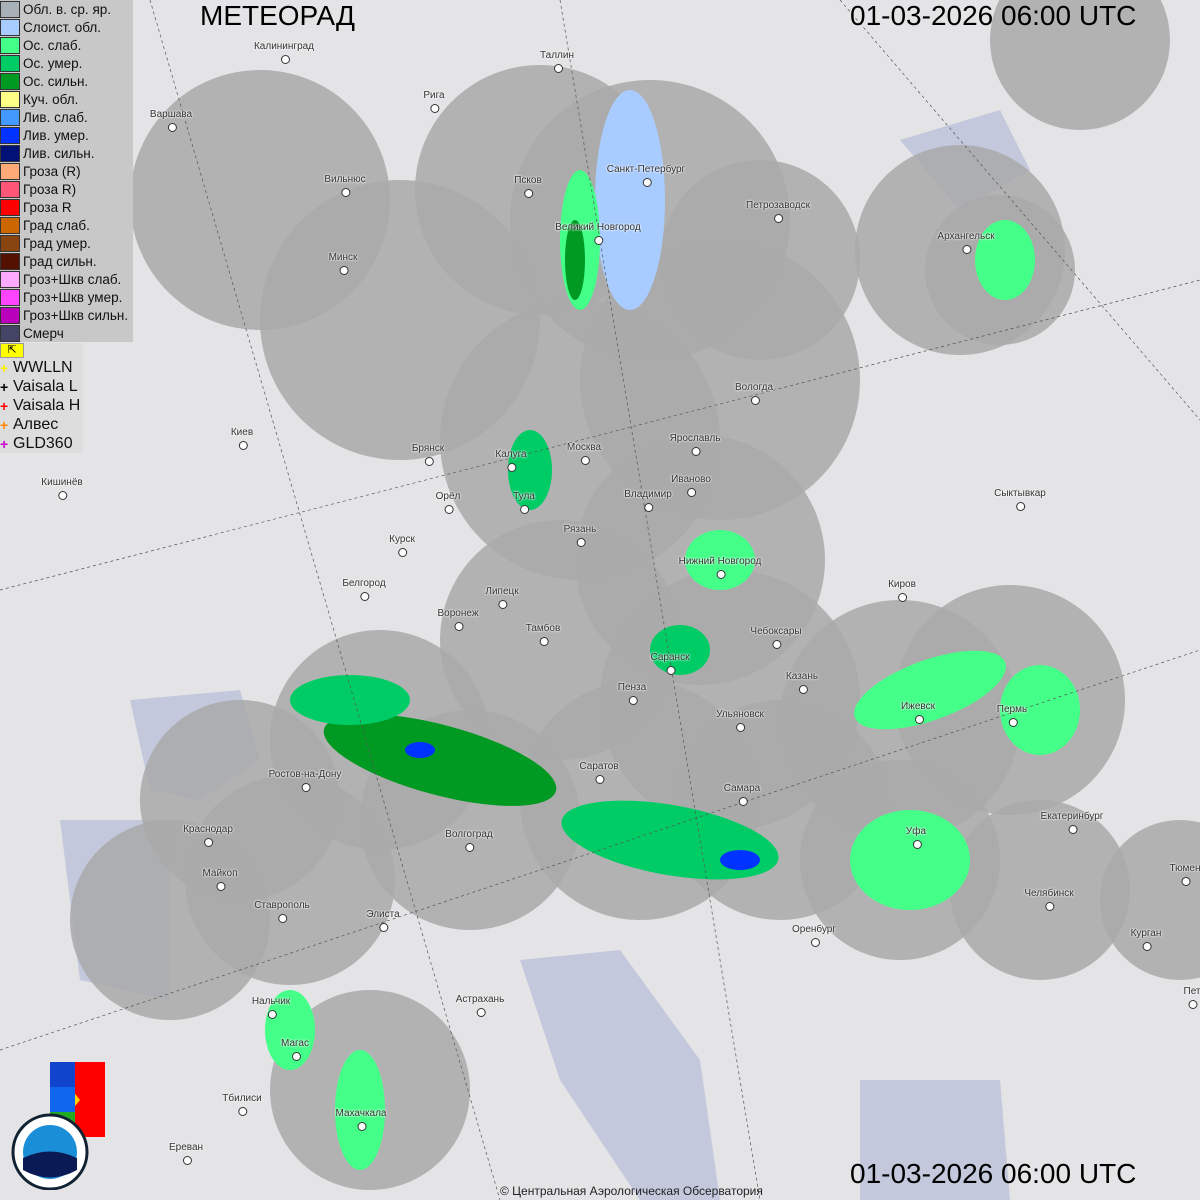 This screenshot has width=1200, height=1200. Describe the element at coordinates (584, 453) in the screenshot. I see `city-label: Москва` at that location.